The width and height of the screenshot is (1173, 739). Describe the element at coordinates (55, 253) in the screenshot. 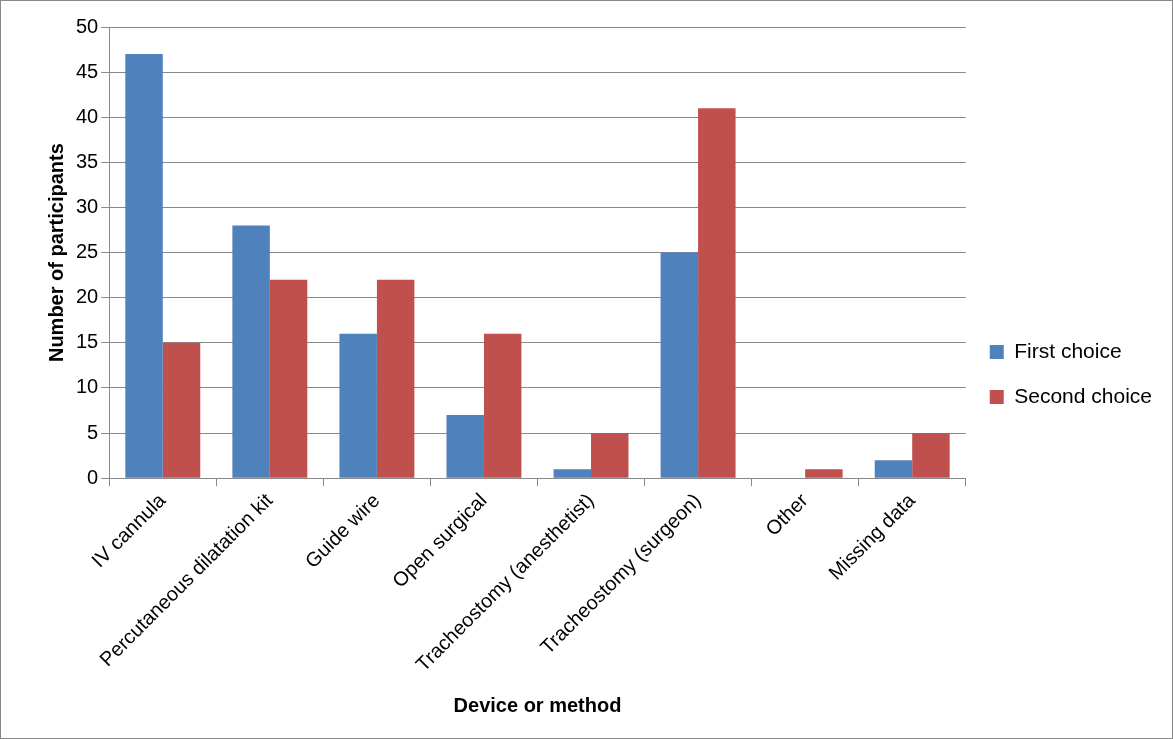

I see `y-axis-title: Number of participants` at that location.